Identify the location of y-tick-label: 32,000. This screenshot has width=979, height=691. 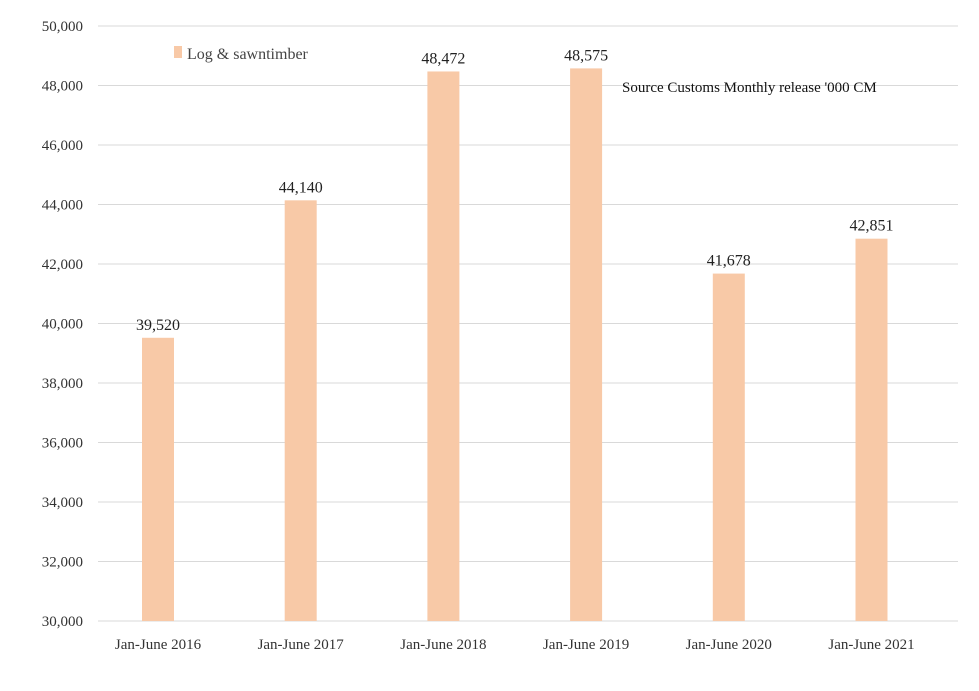
(62, 563).